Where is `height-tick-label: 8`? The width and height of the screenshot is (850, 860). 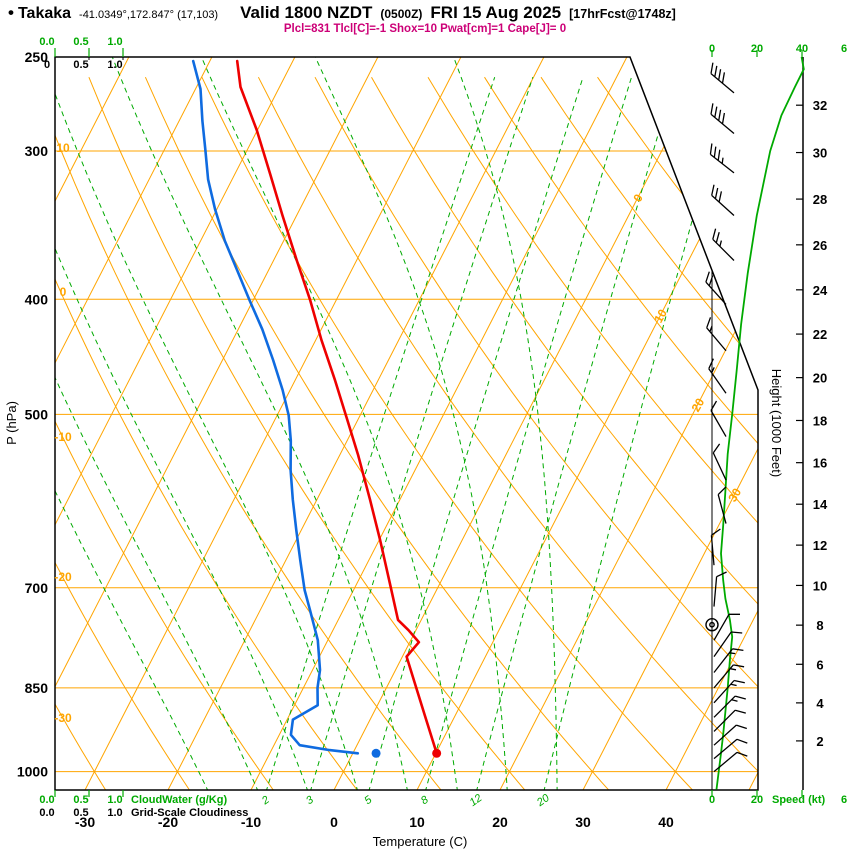 height-tick-label: 8 is located at coordinates (819, 625).